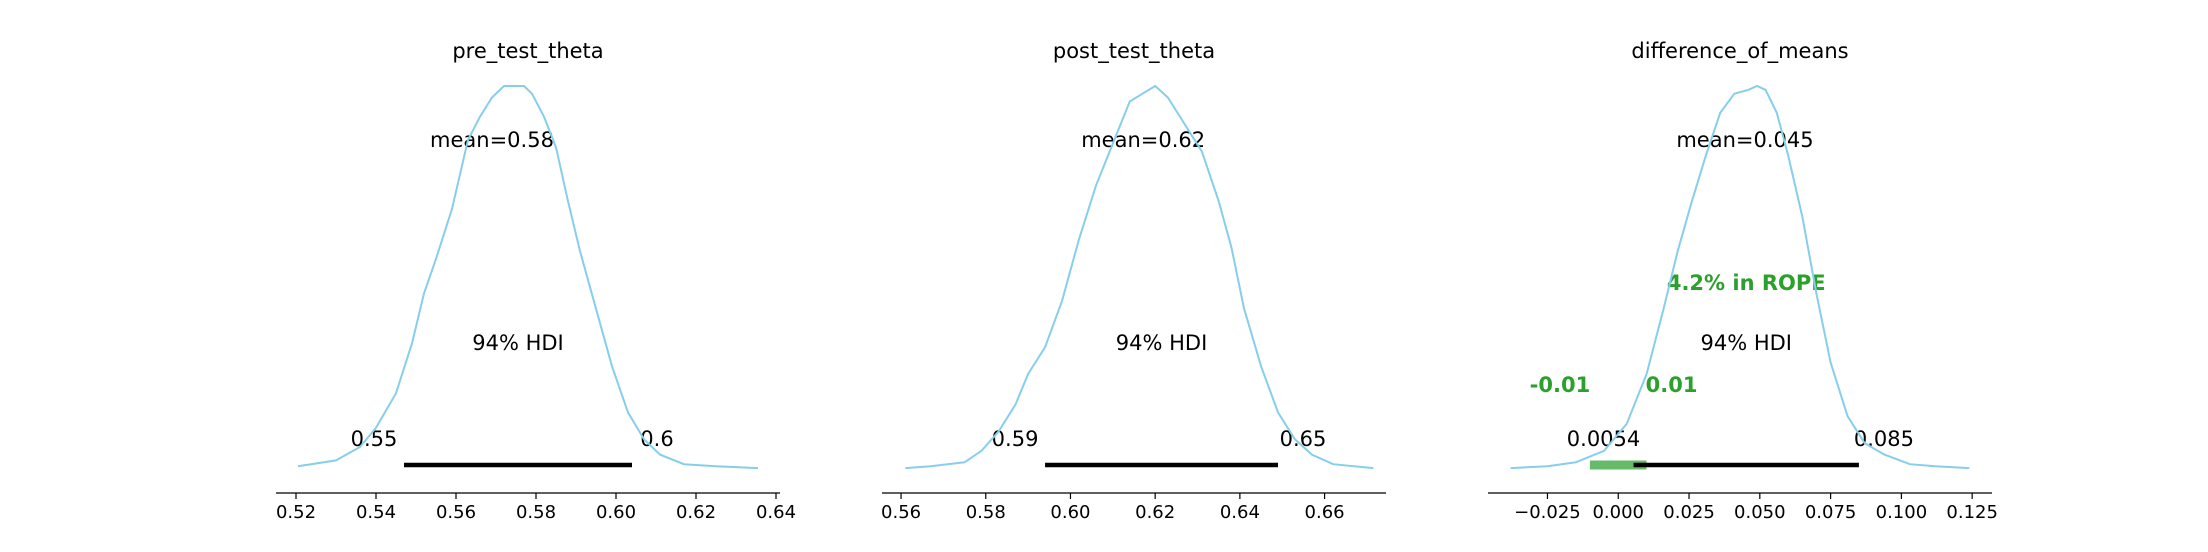 This screenshot has width=2208, height=552. Describe the element at coordinates (1325, 512) in the screenshot. I see `x-tick-label: 0.66` at that location.